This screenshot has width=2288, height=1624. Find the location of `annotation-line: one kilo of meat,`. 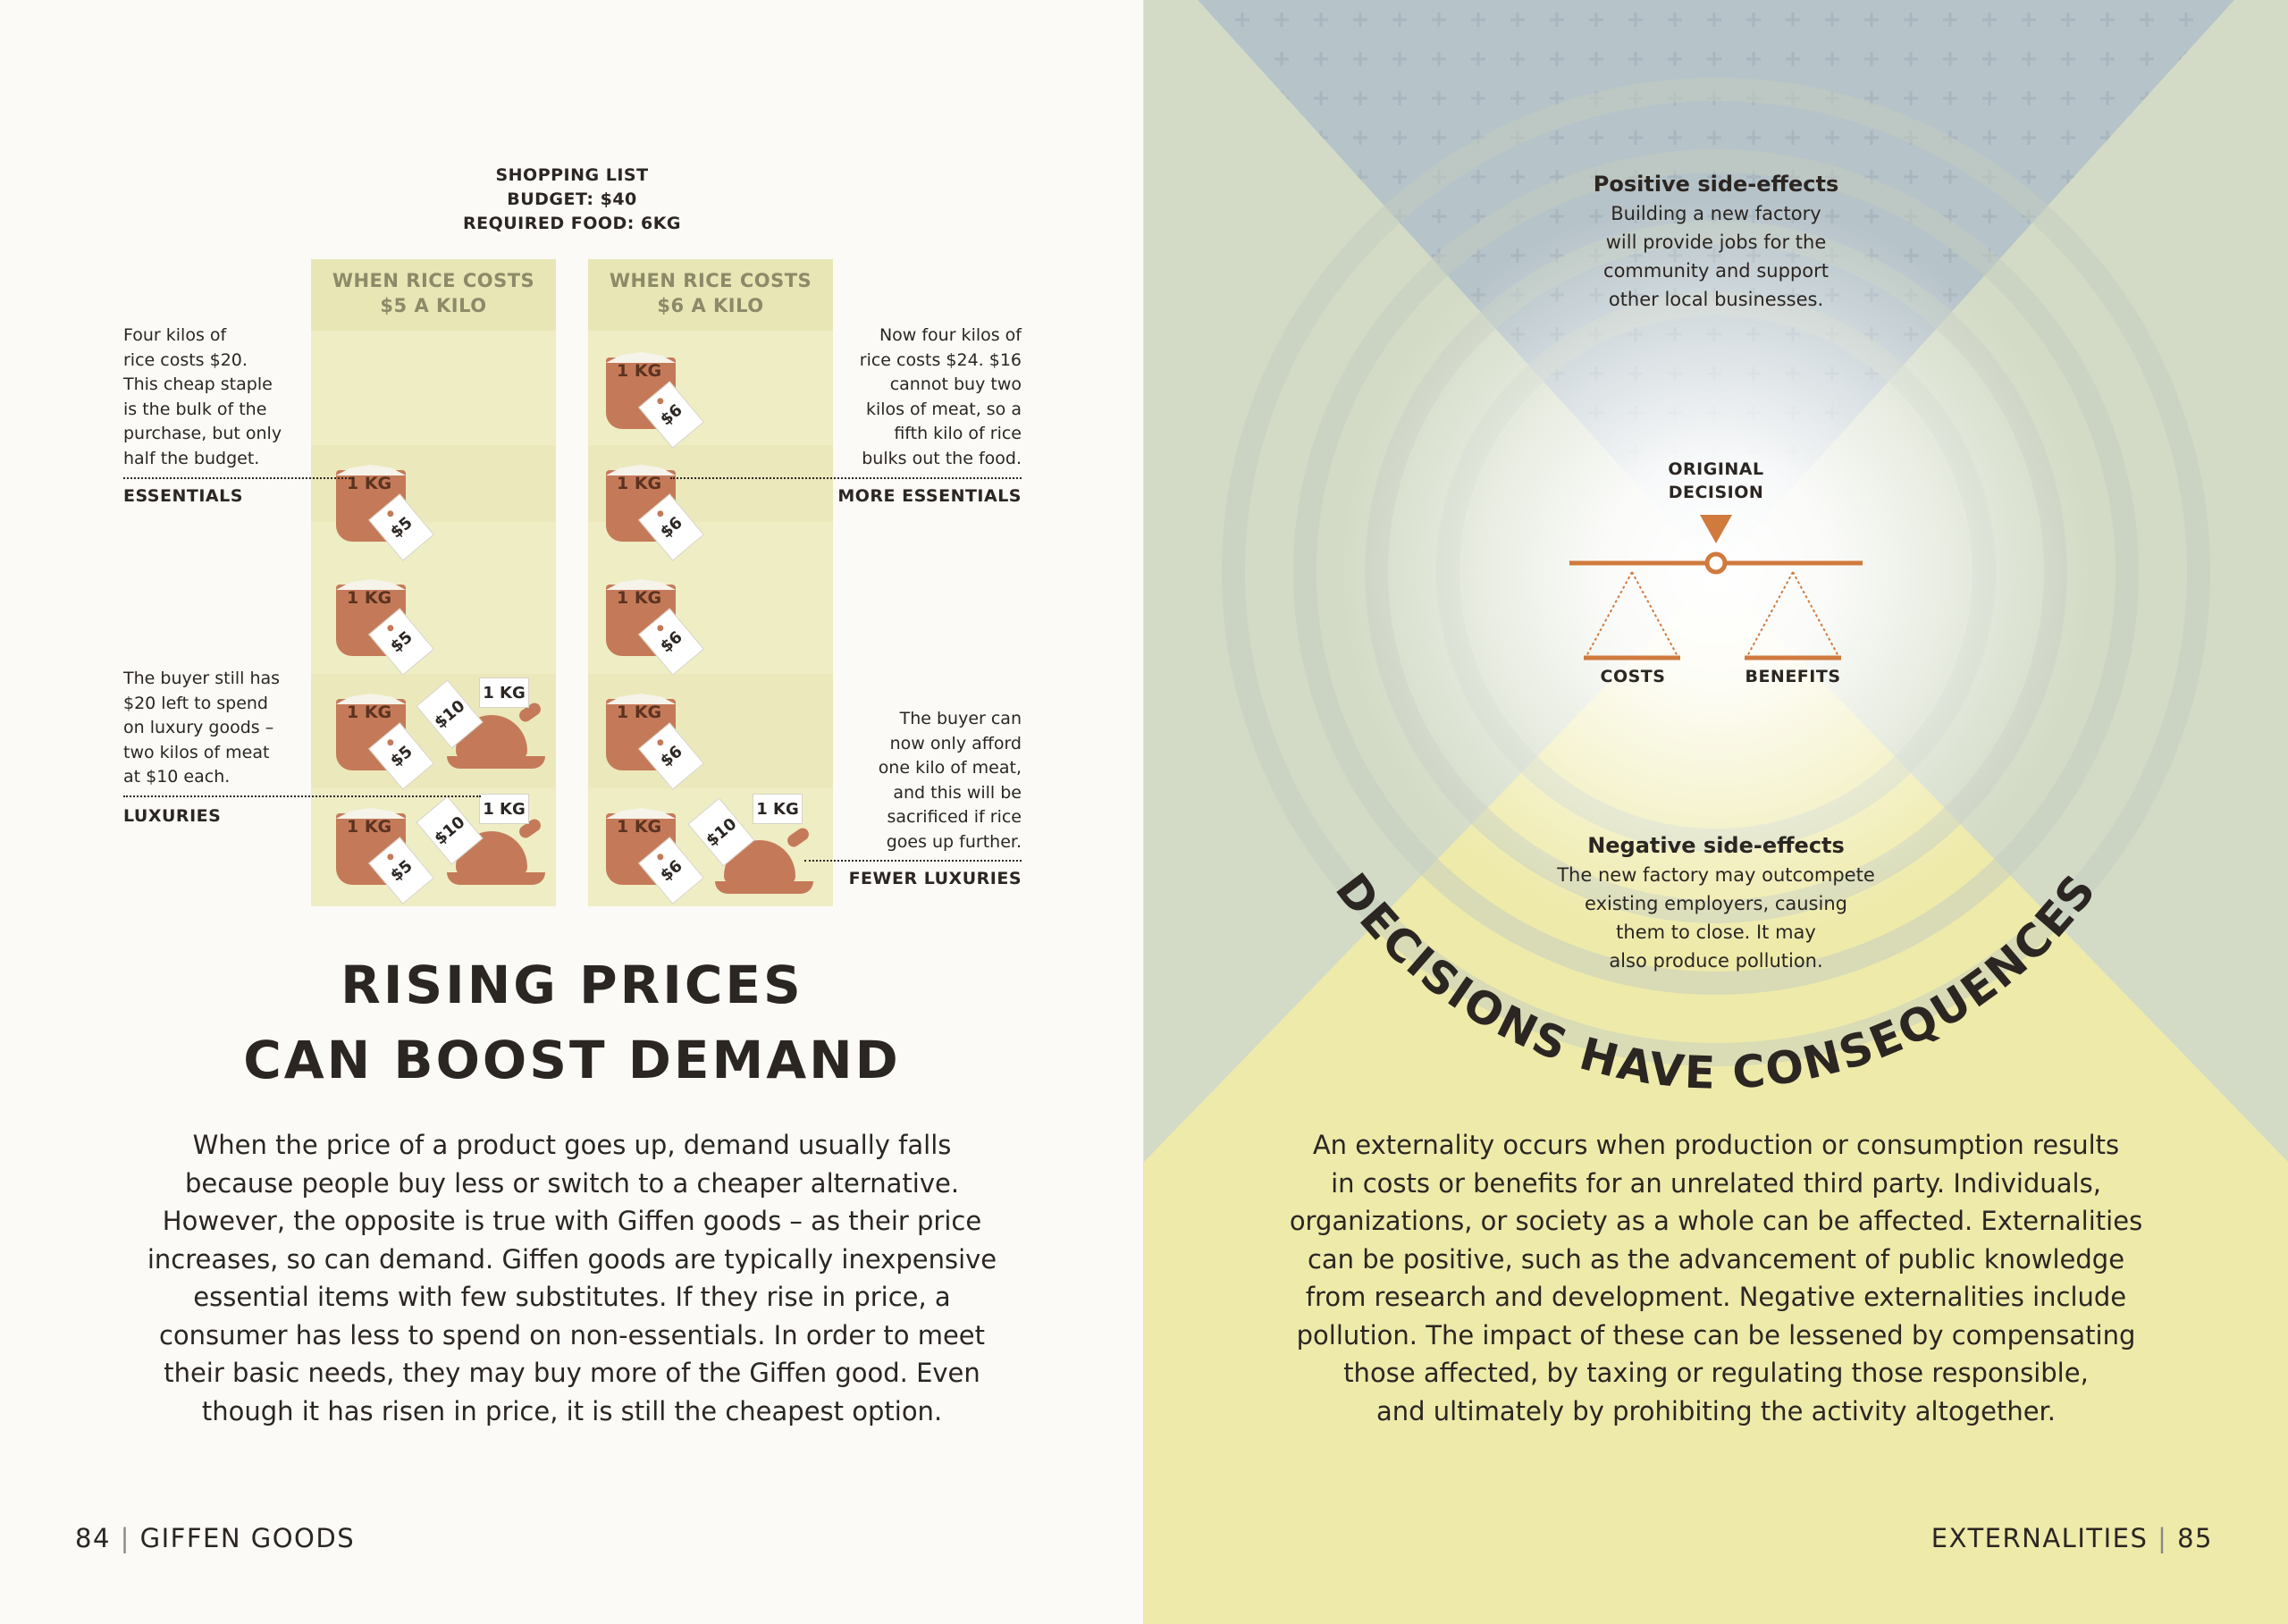

annotation-line: one kilo of meat, is located at coordinates (950, 768).